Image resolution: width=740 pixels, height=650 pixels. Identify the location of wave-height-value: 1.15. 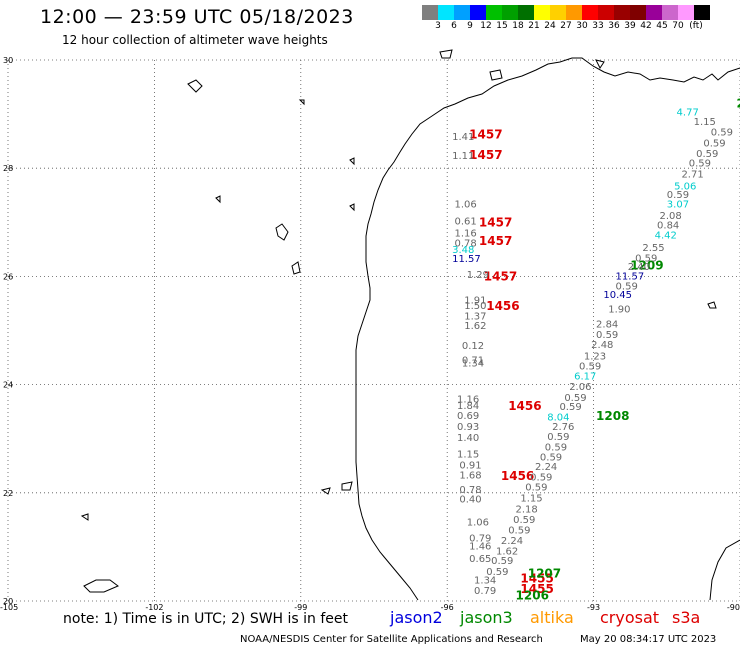
(531, 498).